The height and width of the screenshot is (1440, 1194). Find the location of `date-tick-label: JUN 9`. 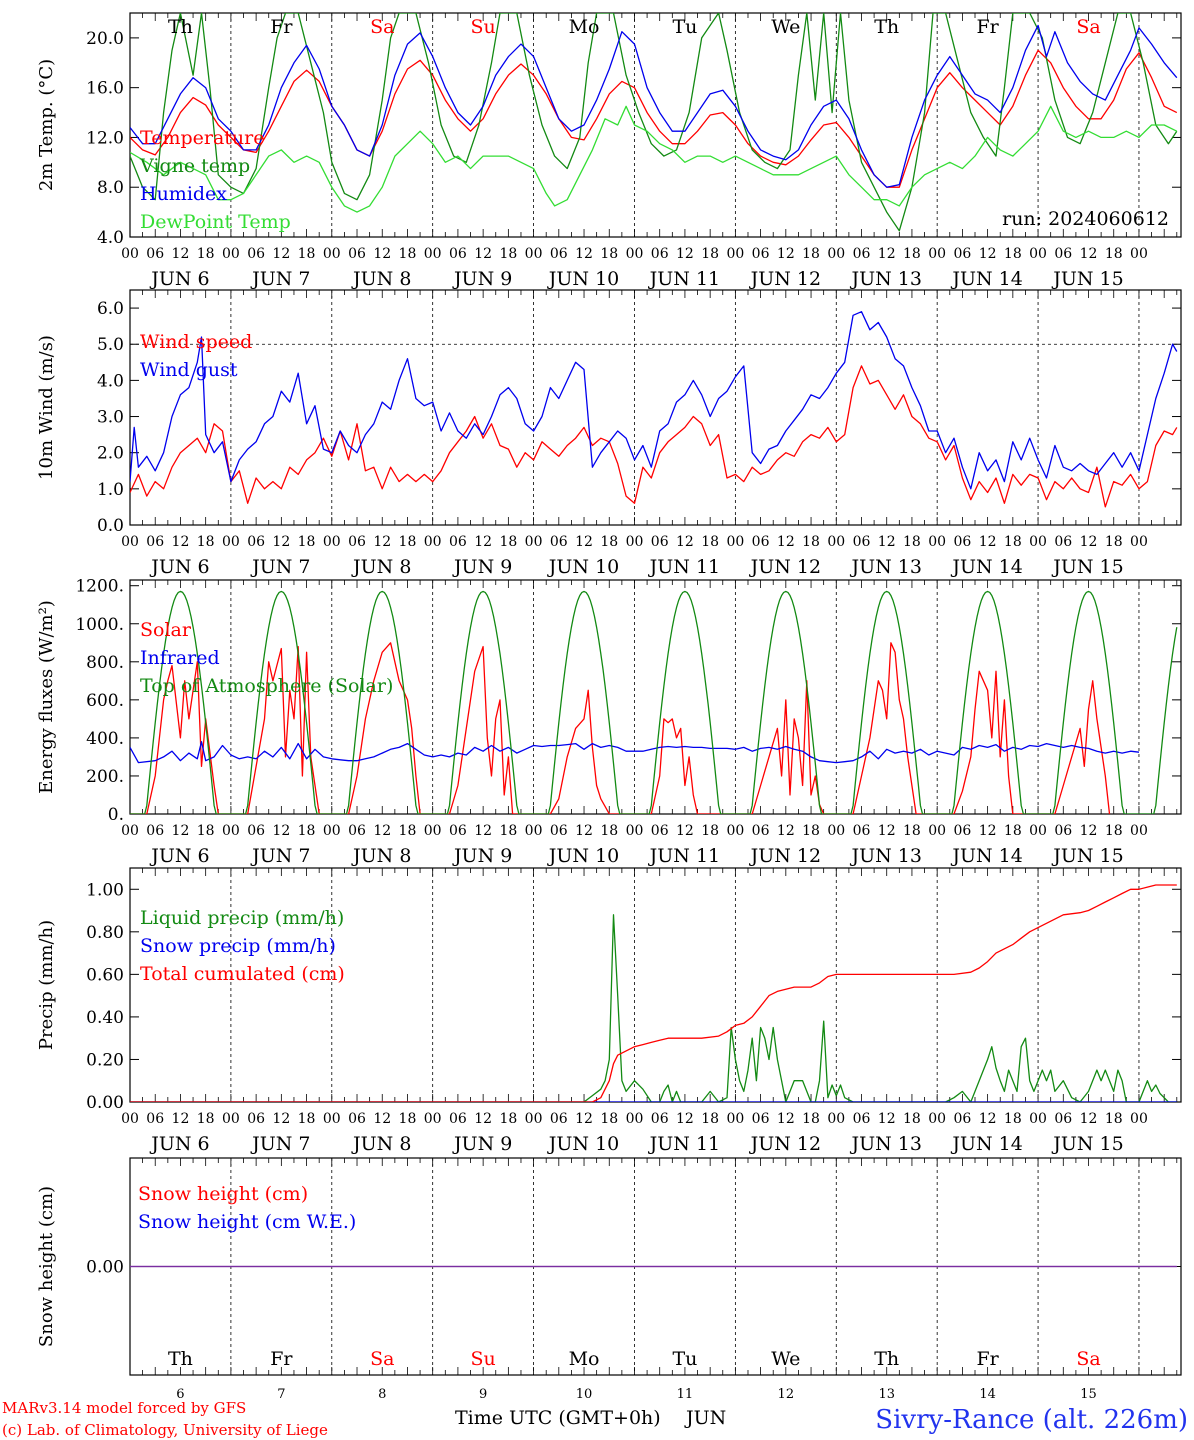

date-tick-label: JUN 9 is located at coordinates (482, 1144).